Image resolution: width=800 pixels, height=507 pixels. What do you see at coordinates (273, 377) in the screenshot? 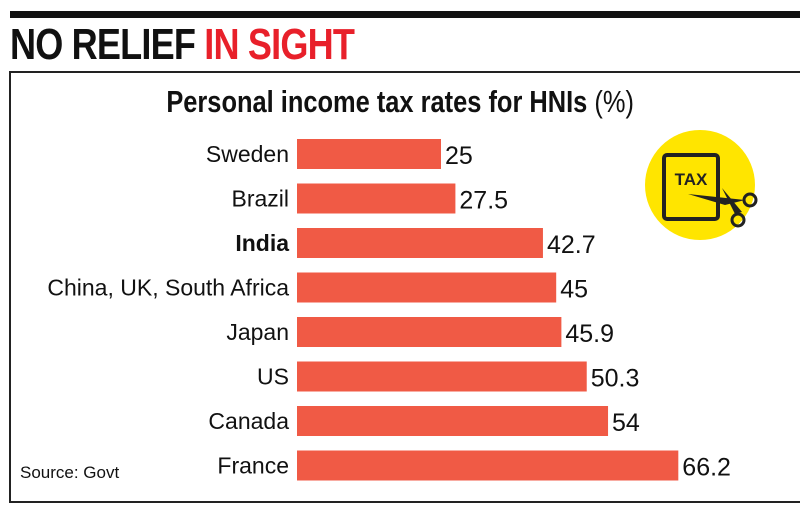
I see `category-label: US` at bounding box center [273, 377].